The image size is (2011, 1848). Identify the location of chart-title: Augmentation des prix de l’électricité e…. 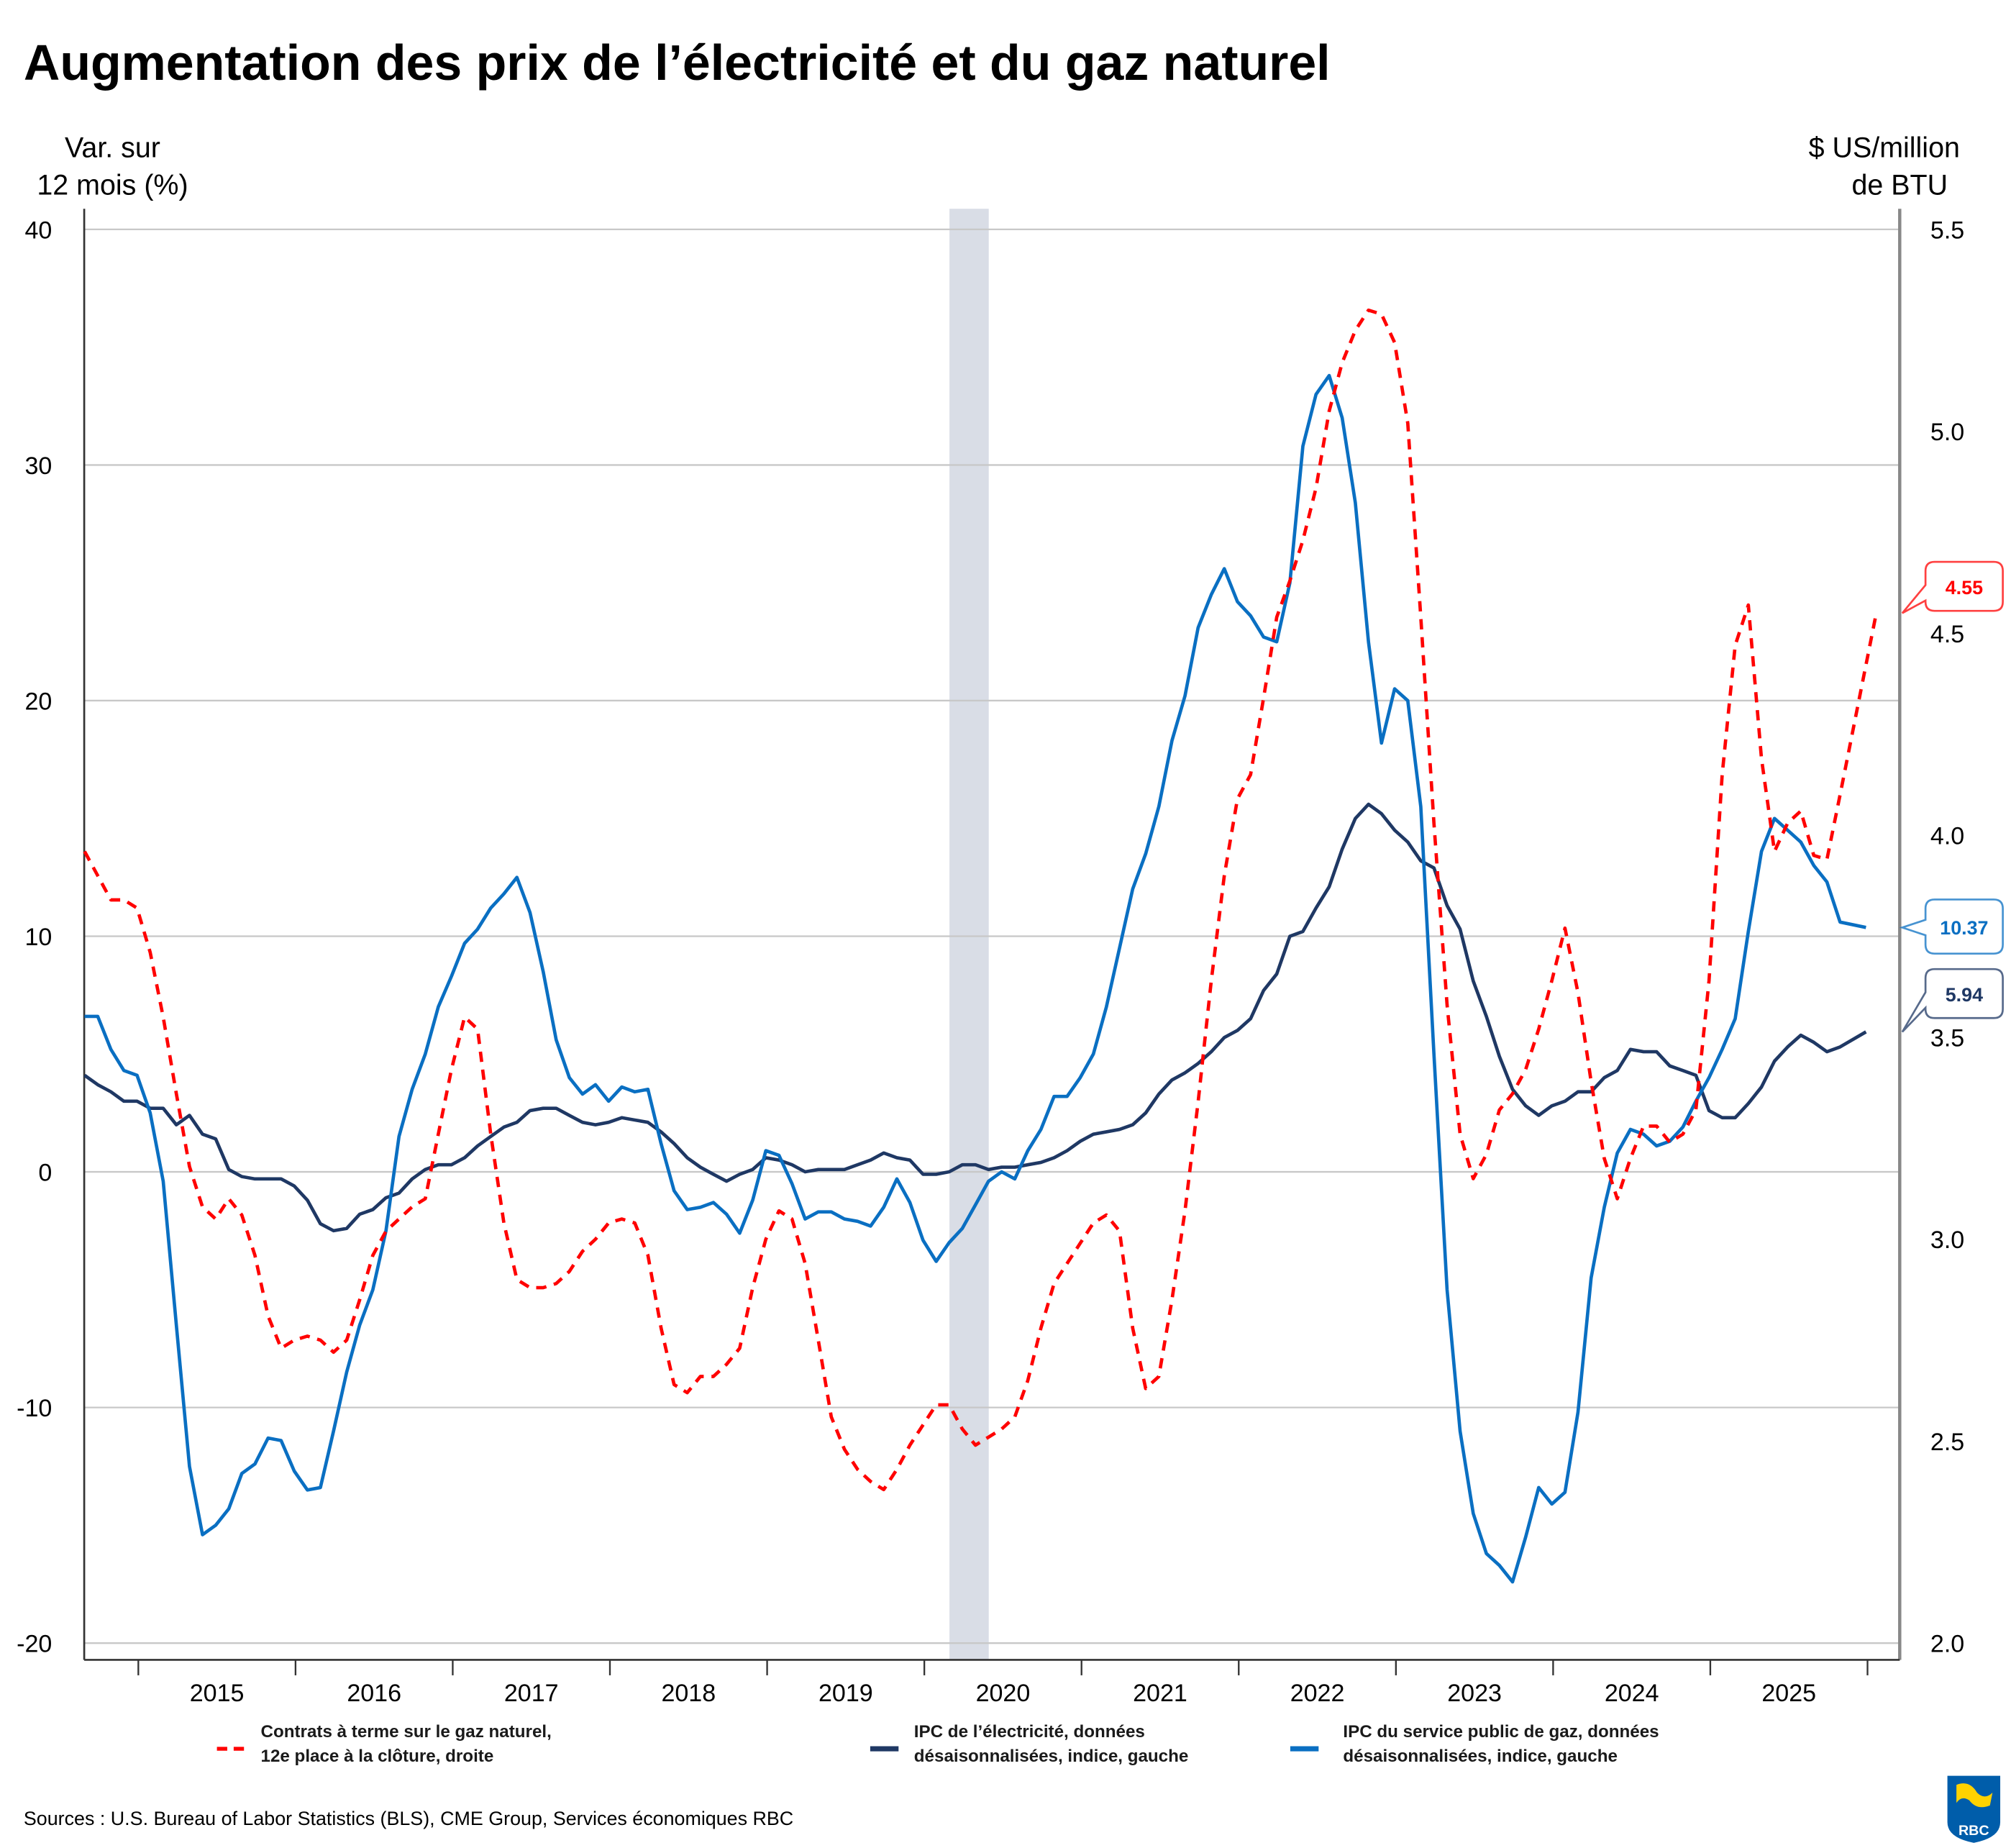
(677, 63).